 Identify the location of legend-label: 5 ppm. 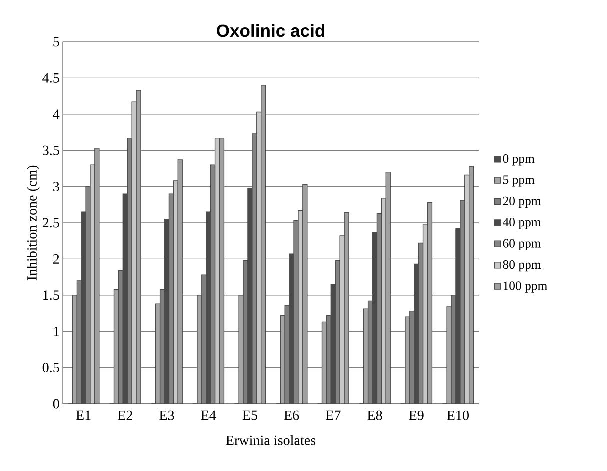
(519, 181).